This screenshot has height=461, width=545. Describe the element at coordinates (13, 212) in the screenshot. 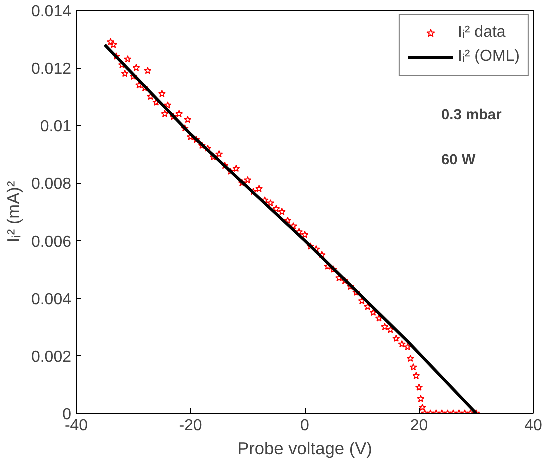

I see `y-axis-title: Iᵢ² (mA)²` at that location.